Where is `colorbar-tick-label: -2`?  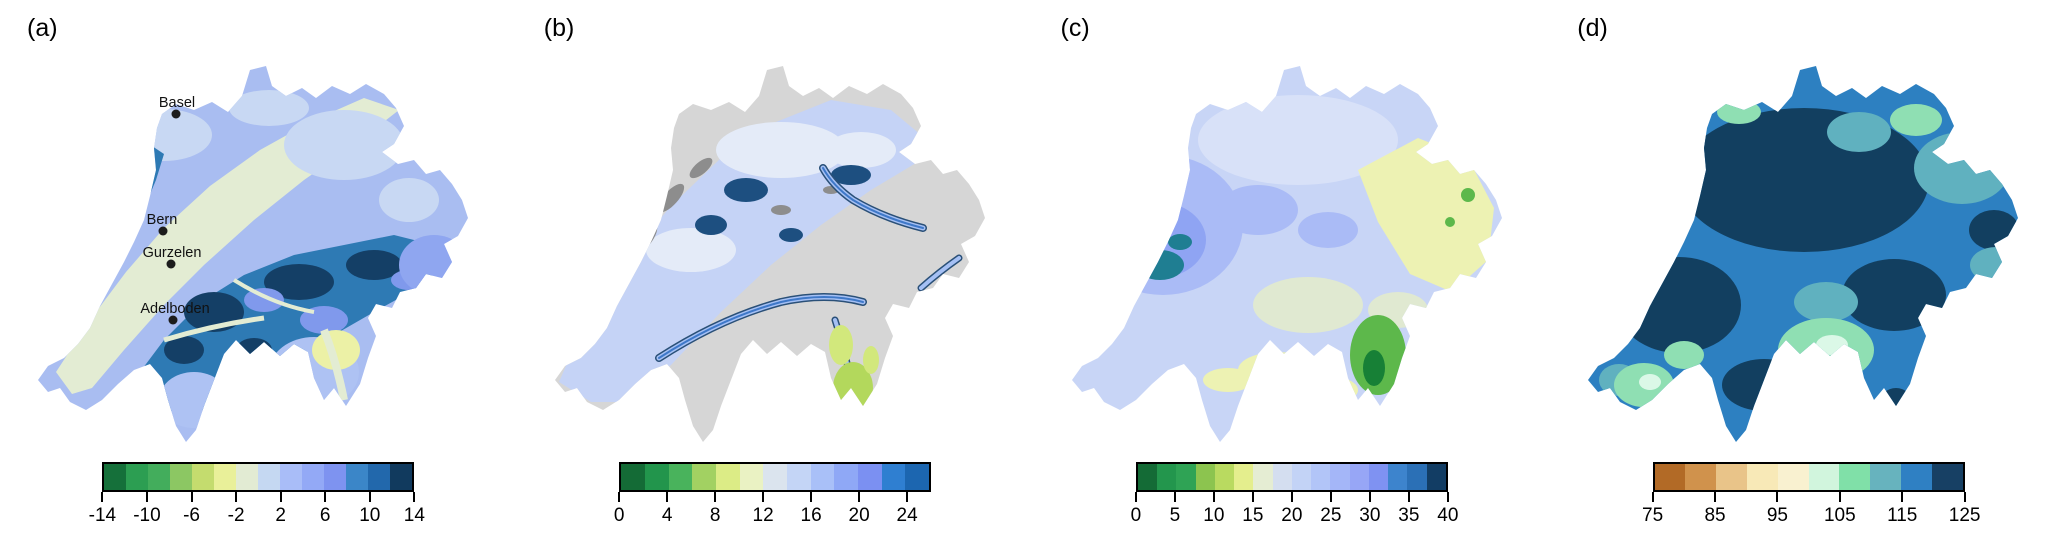 colorbar-tick-label: -2 is located at coordinates (236, 515).